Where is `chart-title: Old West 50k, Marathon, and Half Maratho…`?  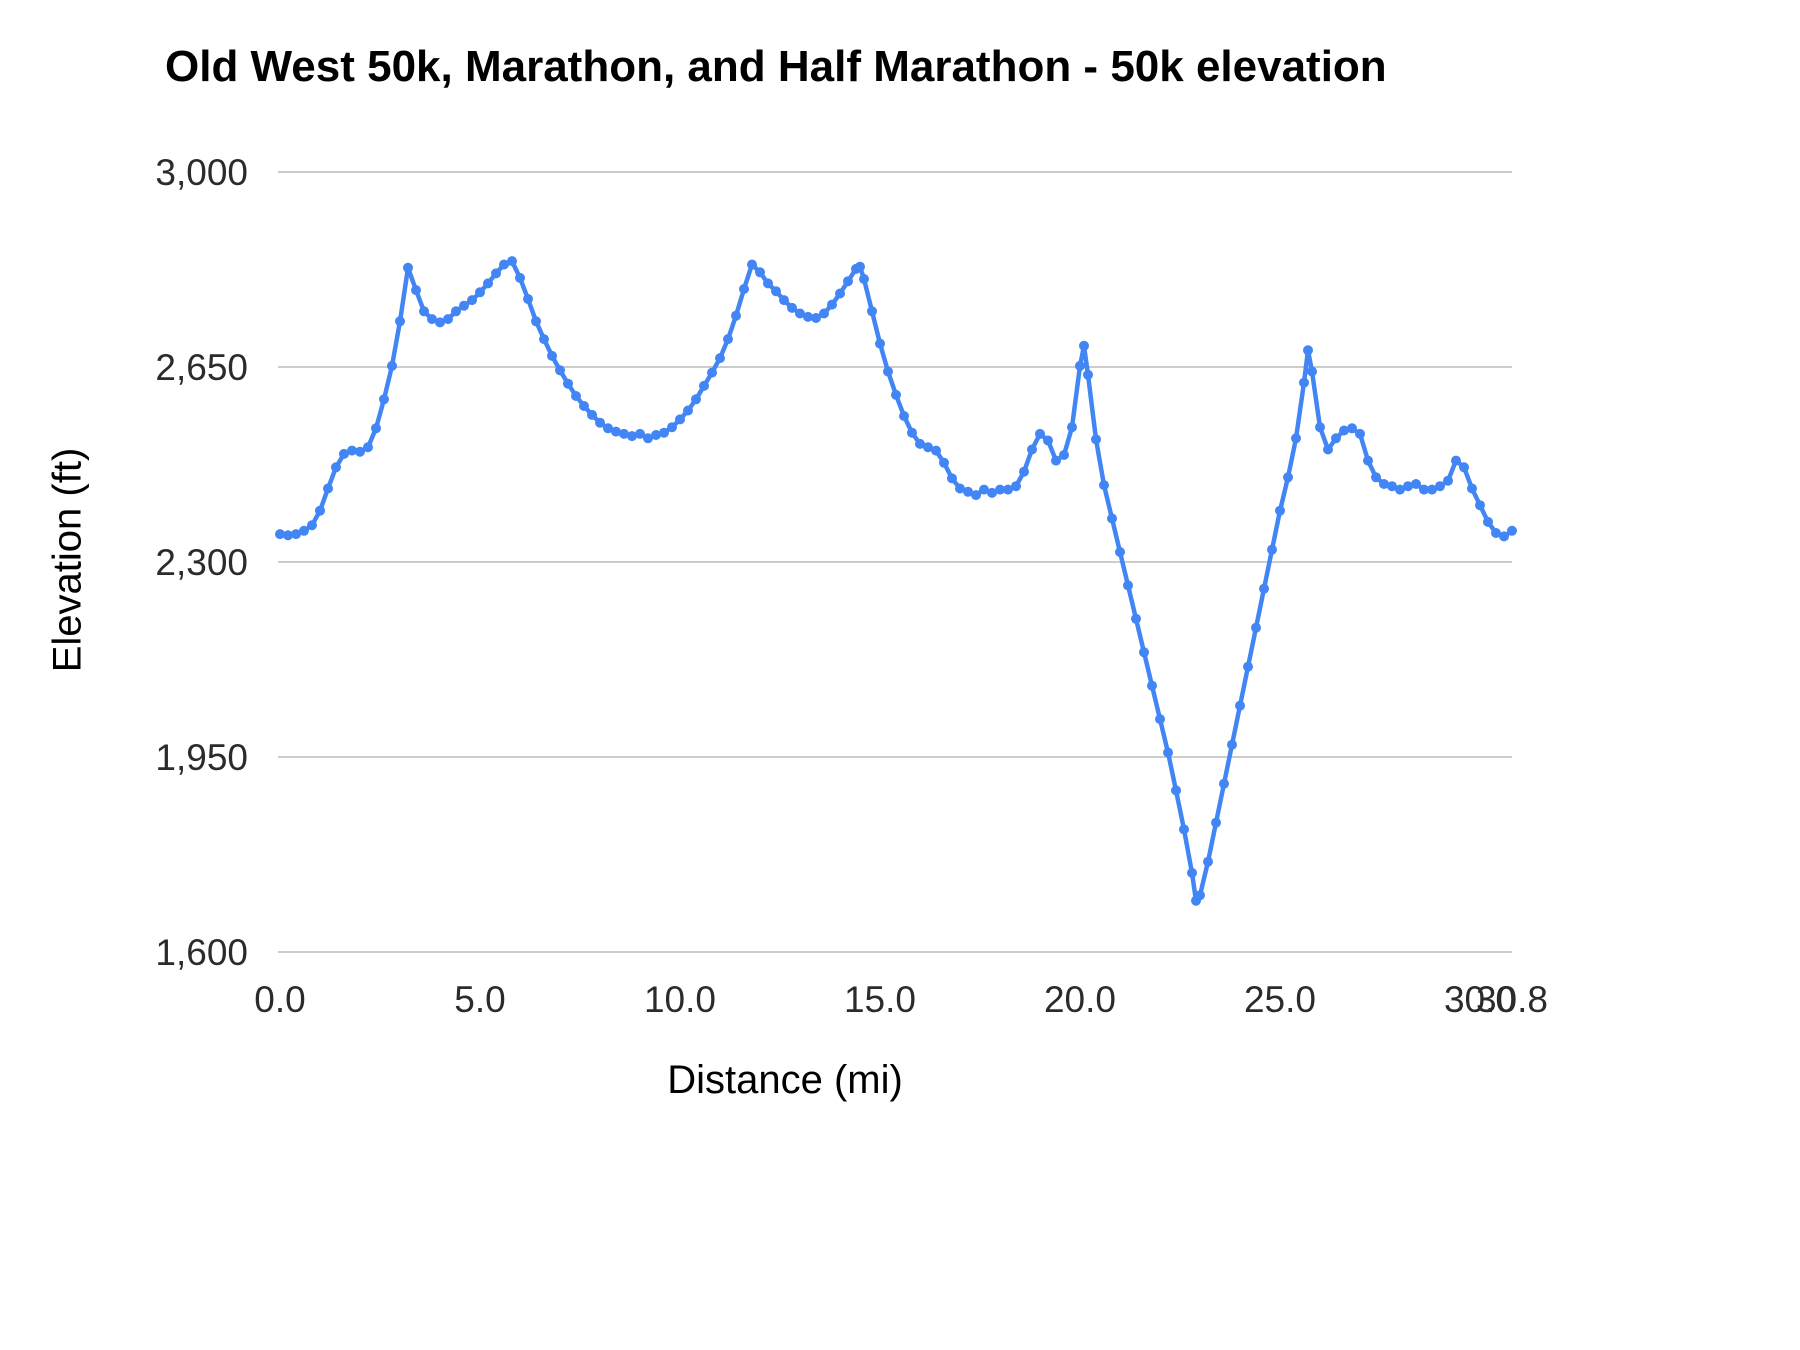
chart-title: Old West 50k, Marathon, and Half Maratho… is located at coordinates (776, 66).